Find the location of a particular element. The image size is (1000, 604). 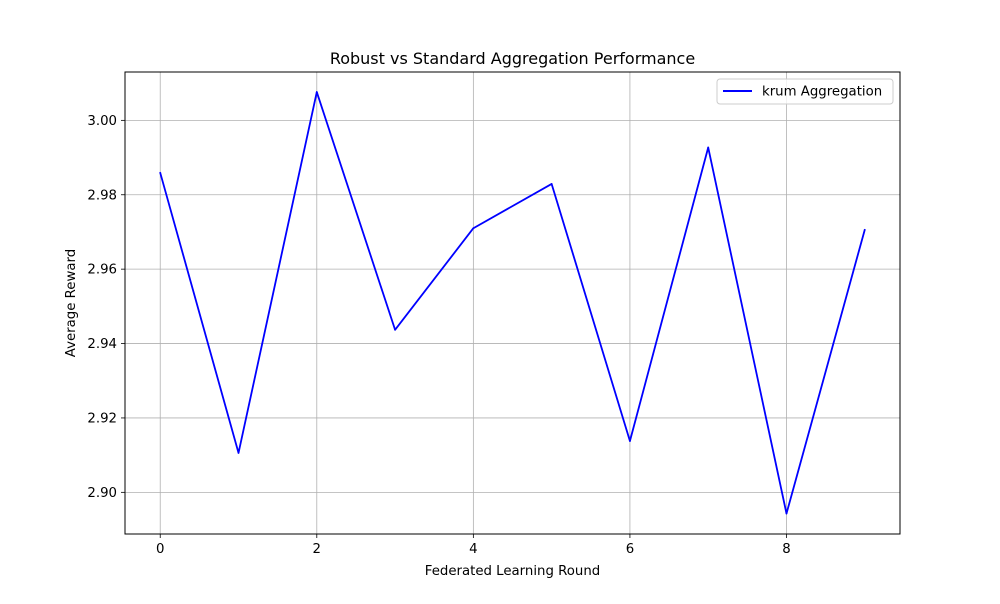

legend: krum Aggregation is located at coordinates (805, 91).